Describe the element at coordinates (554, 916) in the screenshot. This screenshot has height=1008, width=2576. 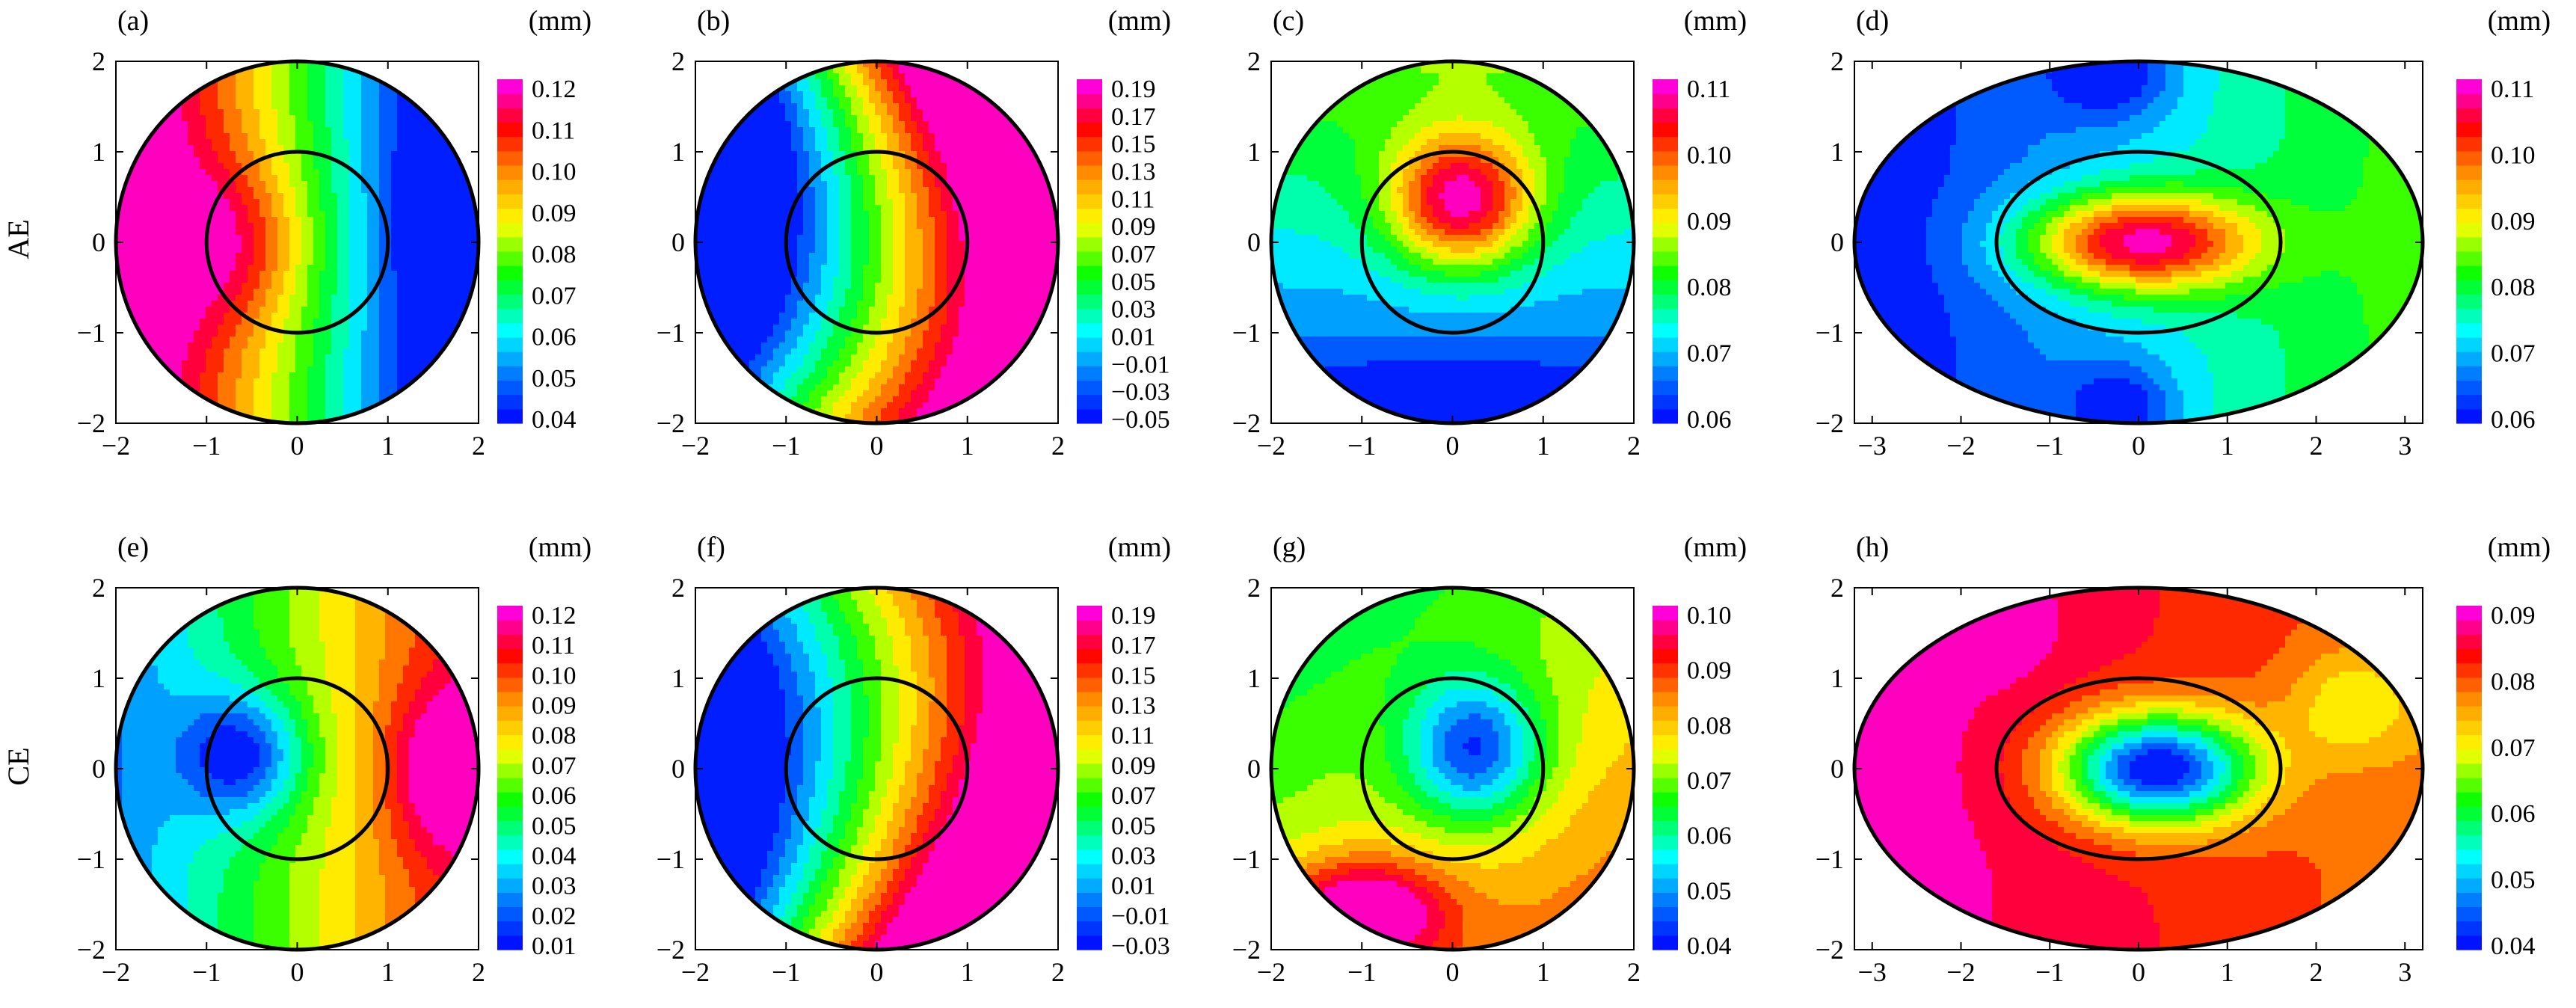
I see `colorbar-tick-label: 0.02` at that location.